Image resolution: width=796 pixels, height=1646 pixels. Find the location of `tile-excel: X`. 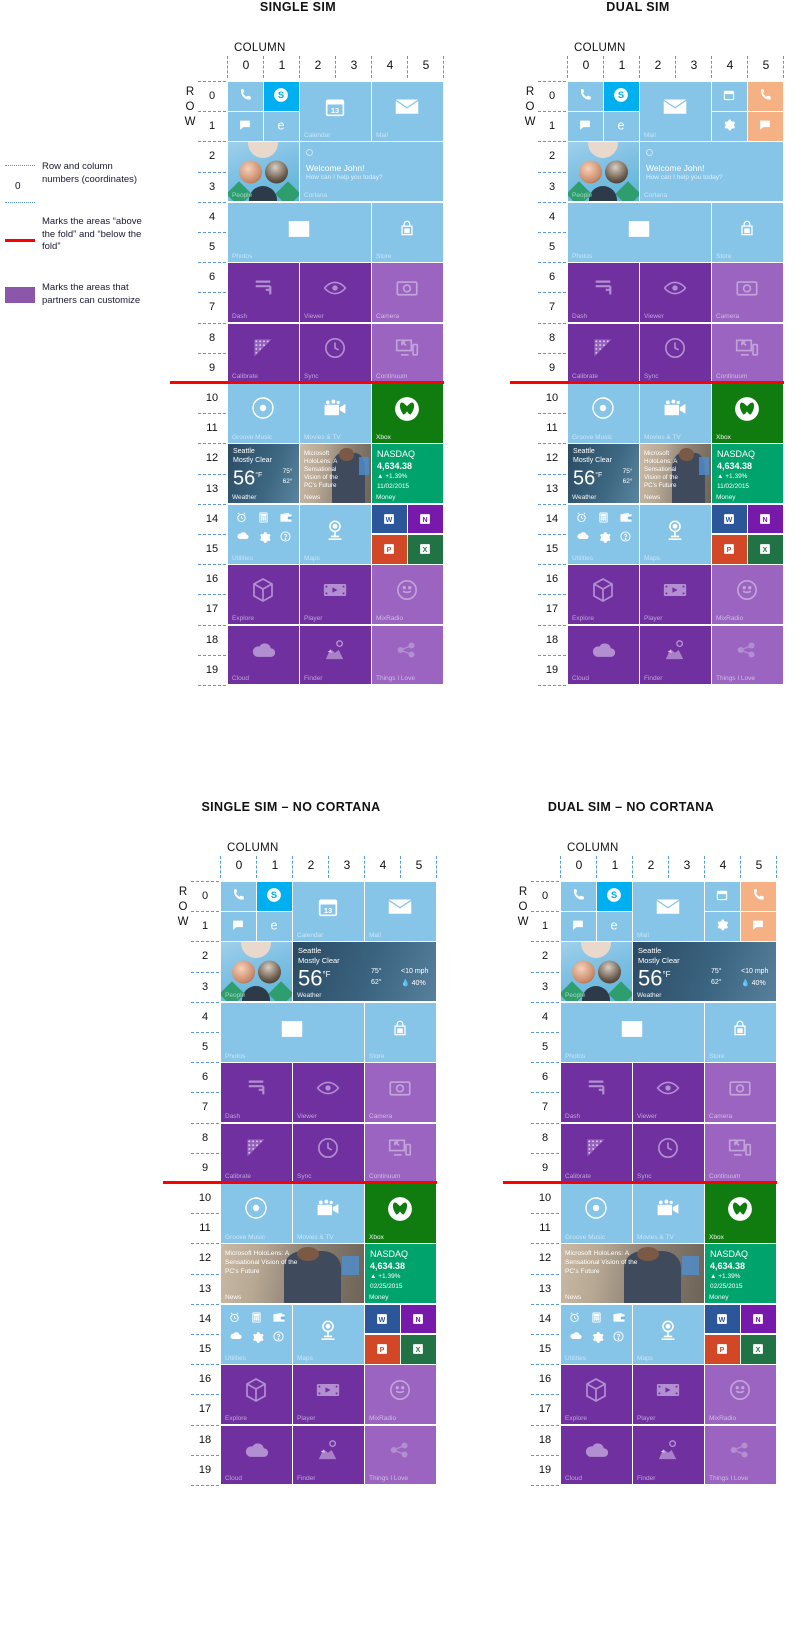

tile-excel: X is located at coordinates (758, 1349).